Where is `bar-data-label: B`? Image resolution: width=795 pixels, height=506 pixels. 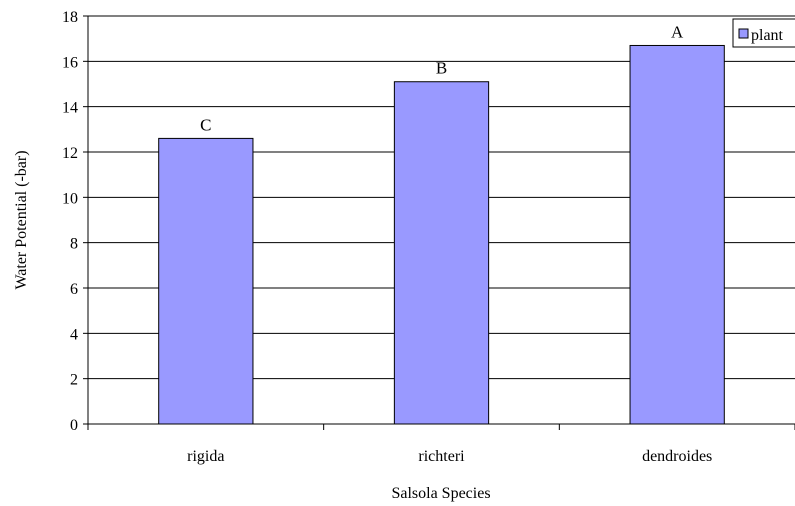
bar-data-label: B is located at coordinates (441, 68).